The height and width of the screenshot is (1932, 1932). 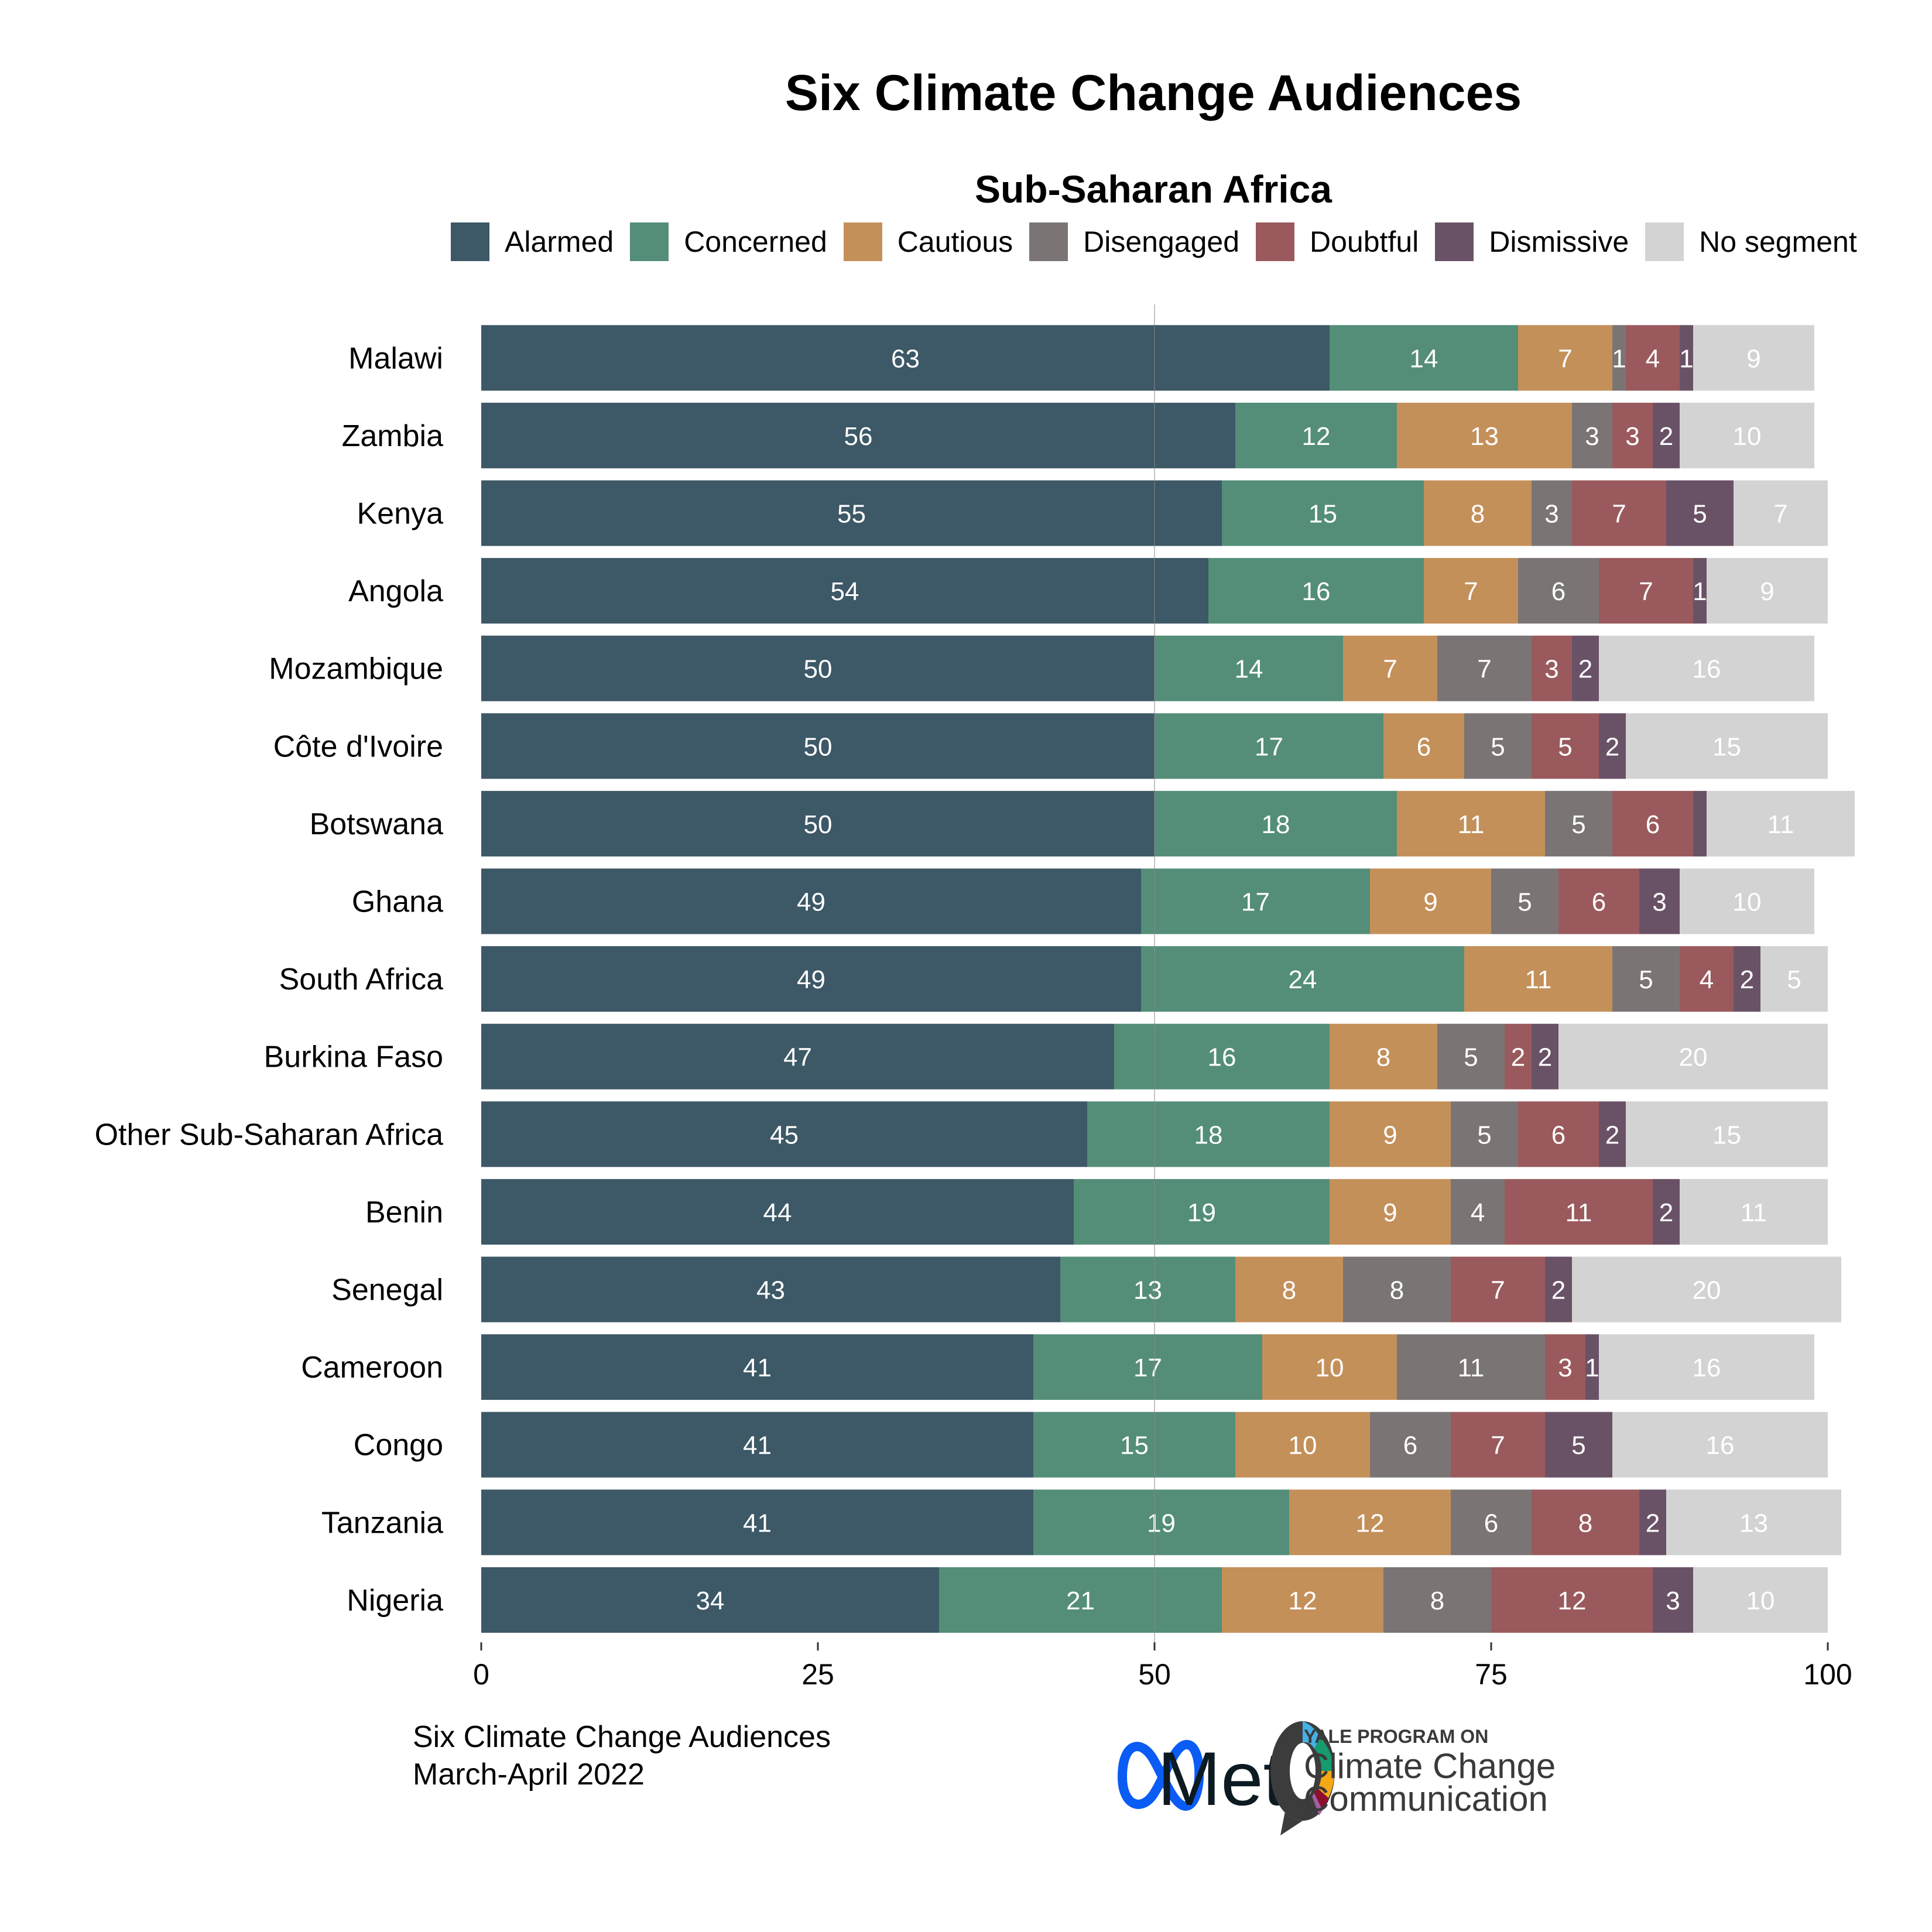 I want to click on data-label: 55, so click(x=851, y=514).